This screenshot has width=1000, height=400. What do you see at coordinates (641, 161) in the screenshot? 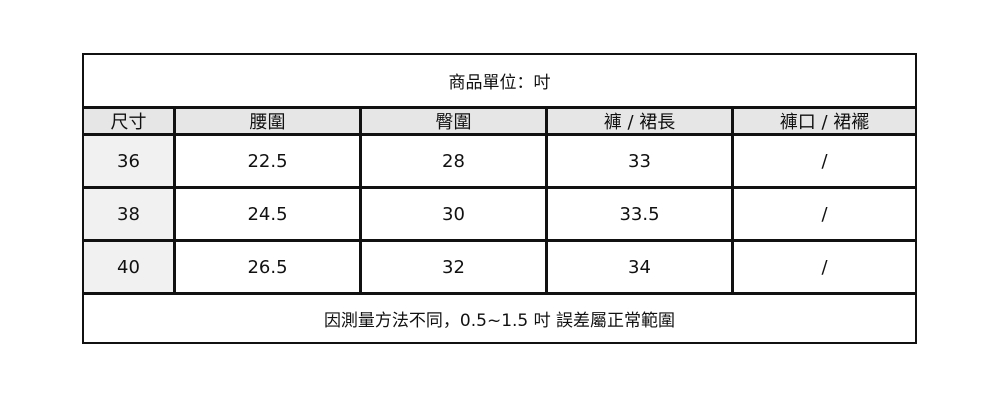
I see `cell-length: 33` at bounding box center [641, 161].